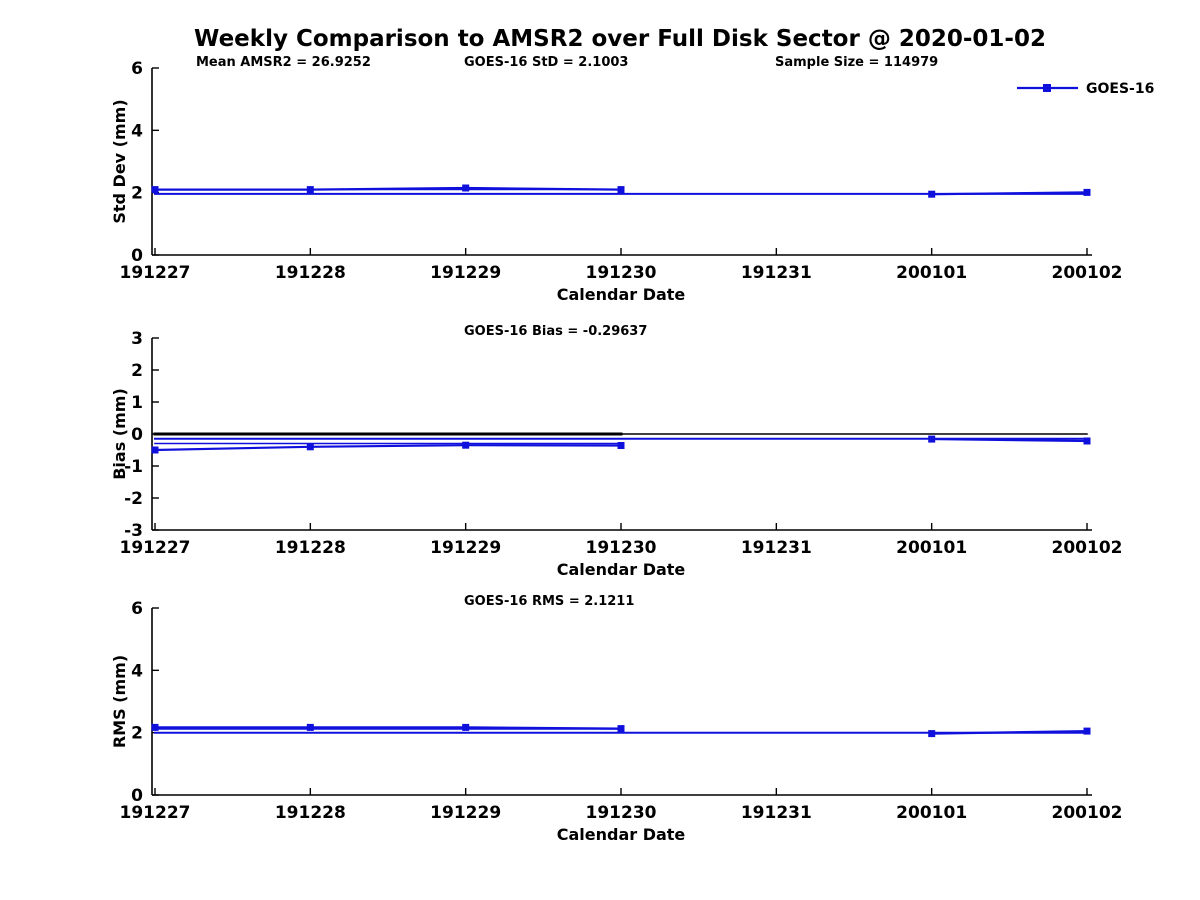  What do you see at coordinates (133, 499) in the screenshot?
I see `y-tick-label: -2` at bounding box center [133, 499].